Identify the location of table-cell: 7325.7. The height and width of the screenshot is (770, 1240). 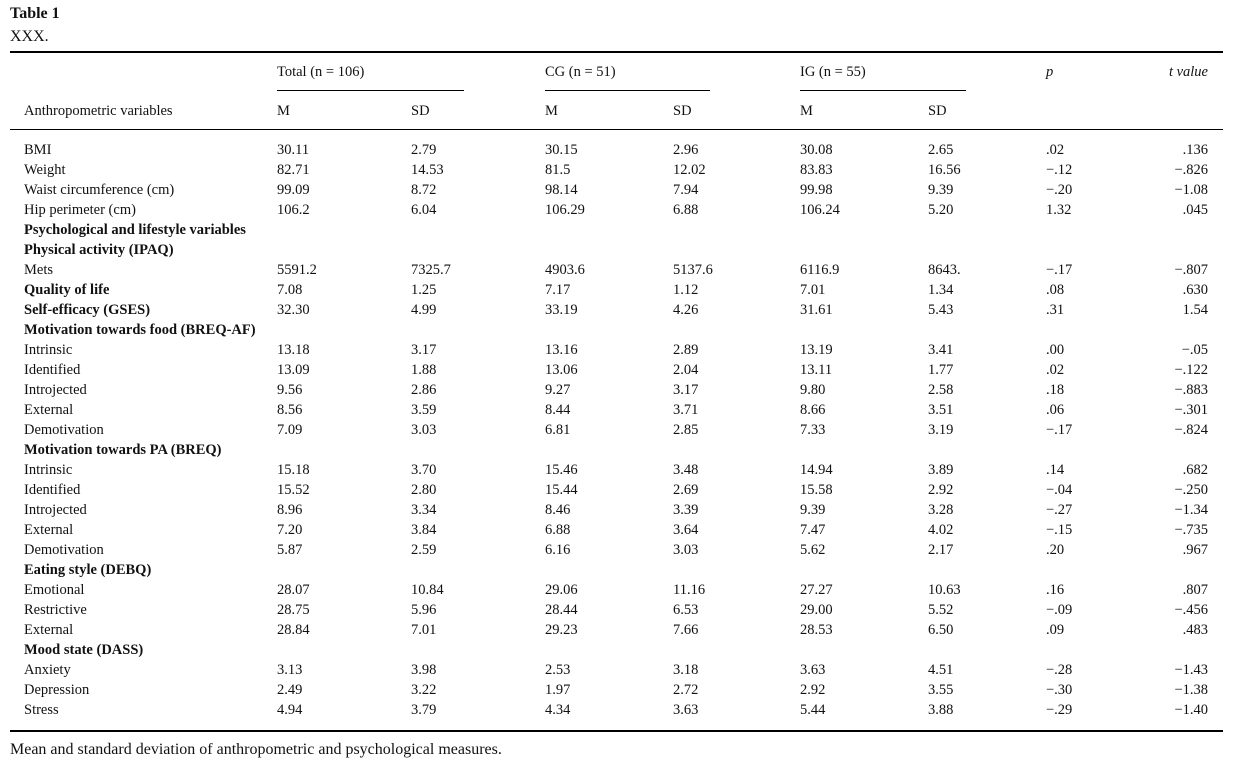
(431, 270).